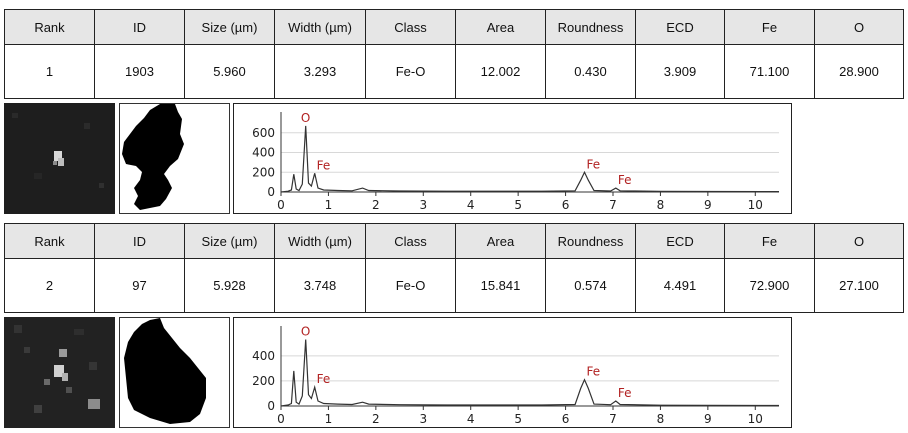  Describe the element at coordinates (859, 285) in the screenshot. I see `o-cell: 27.100` at that location.